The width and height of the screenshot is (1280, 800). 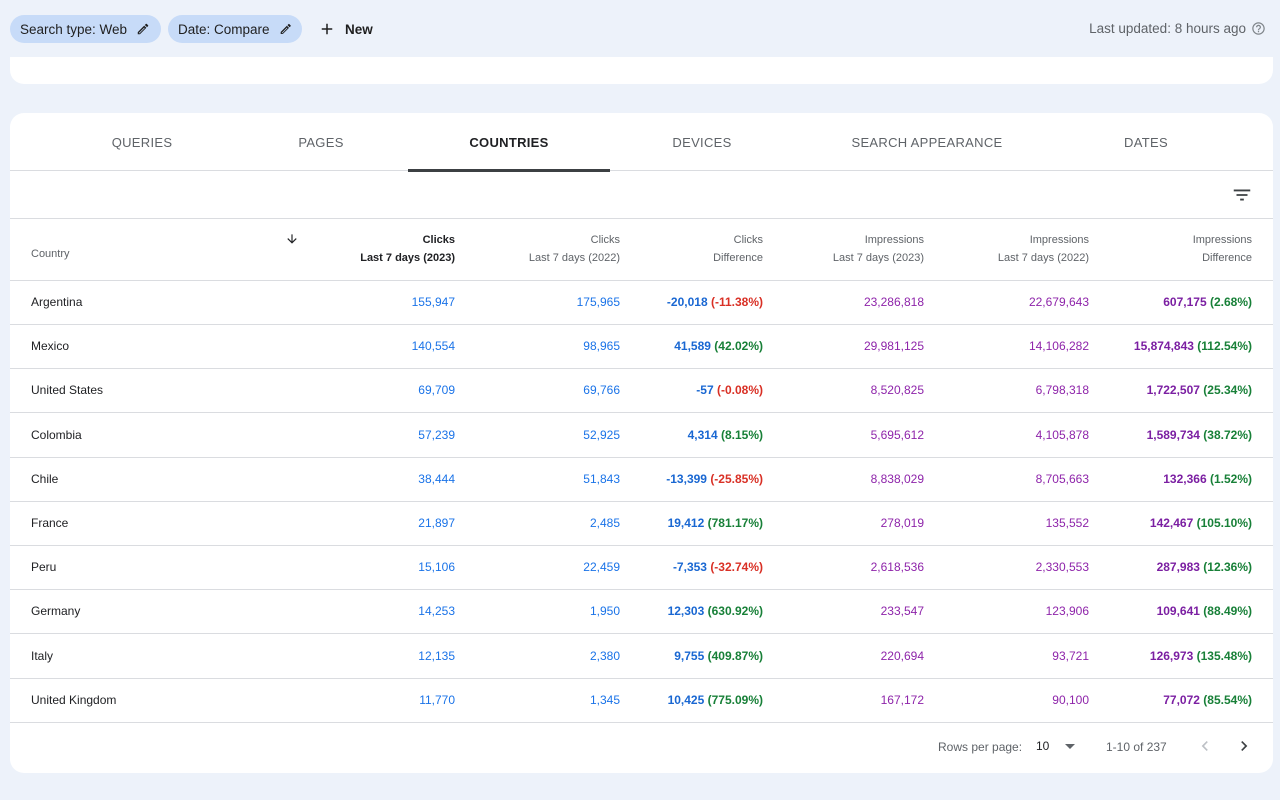 What do you see at coordinates (1173, 434) in the screenshot?
I see `impressions-diff-value: 1,589,734` at bounding box center [1173, 434].